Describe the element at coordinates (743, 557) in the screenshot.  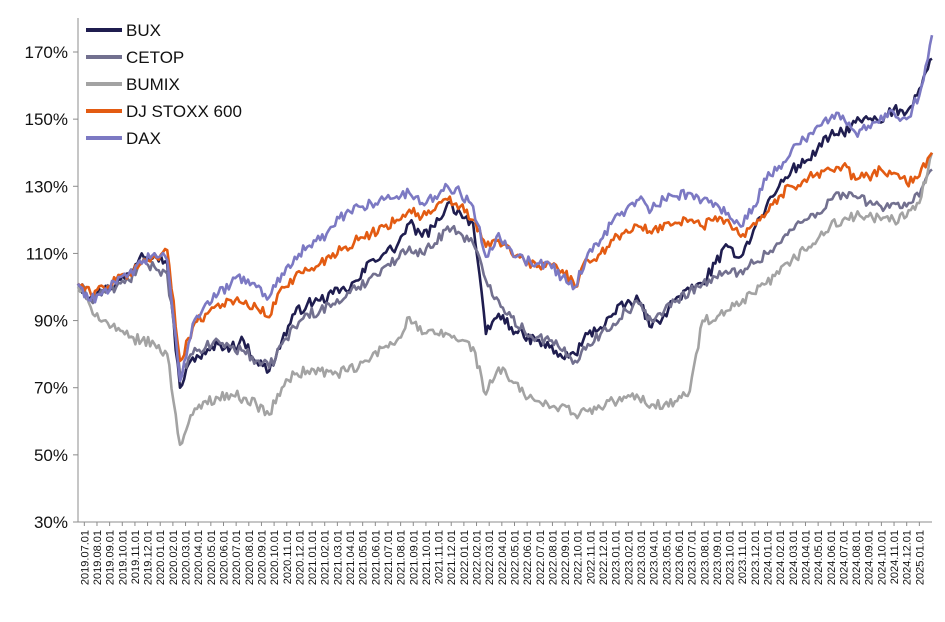
I see `x-tick-label: 2023.11.01` at that location.